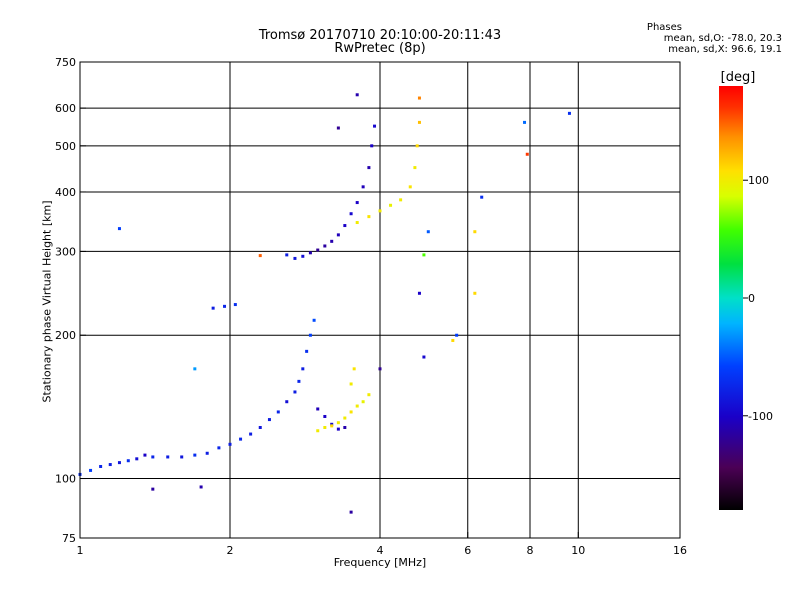 This screenshot has width=800, height=600. I want to click on y-tick-label: 200, so click(65, 335).